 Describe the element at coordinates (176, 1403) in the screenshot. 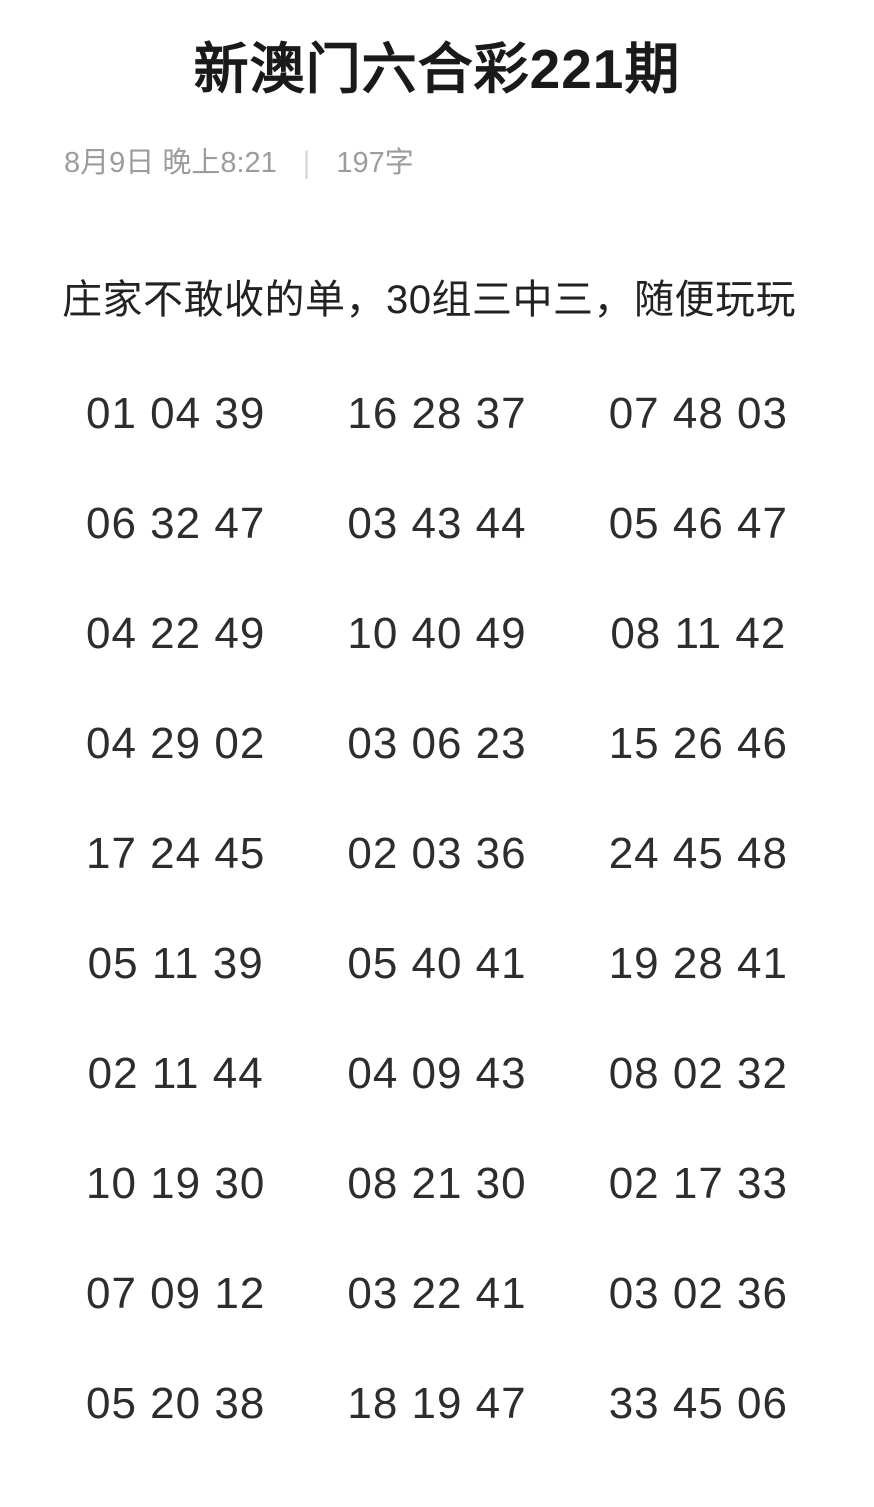

I see `number-group: 05 20 38` at that location.